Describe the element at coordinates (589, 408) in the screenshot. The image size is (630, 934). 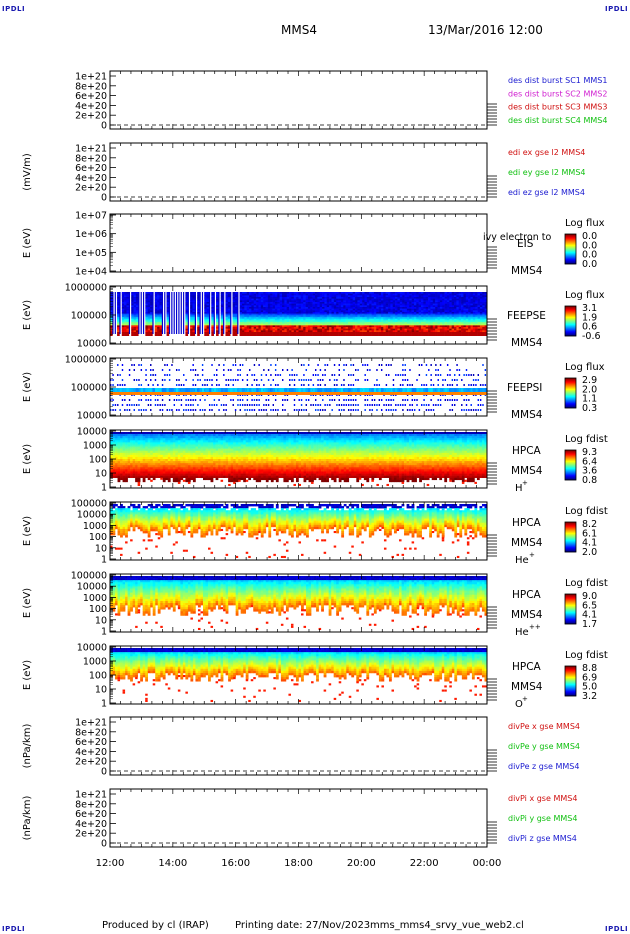
I see `colorbar-tick: 0.3` at that location.